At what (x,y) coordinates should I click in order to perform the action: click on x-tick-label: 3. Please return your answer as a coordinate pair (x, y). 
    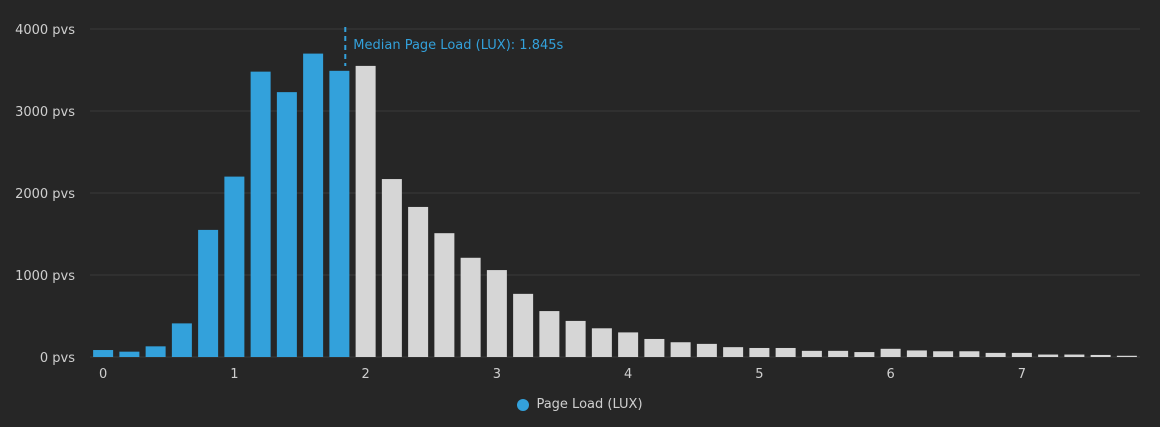
    Looking at the image, I should click on (497, 374).